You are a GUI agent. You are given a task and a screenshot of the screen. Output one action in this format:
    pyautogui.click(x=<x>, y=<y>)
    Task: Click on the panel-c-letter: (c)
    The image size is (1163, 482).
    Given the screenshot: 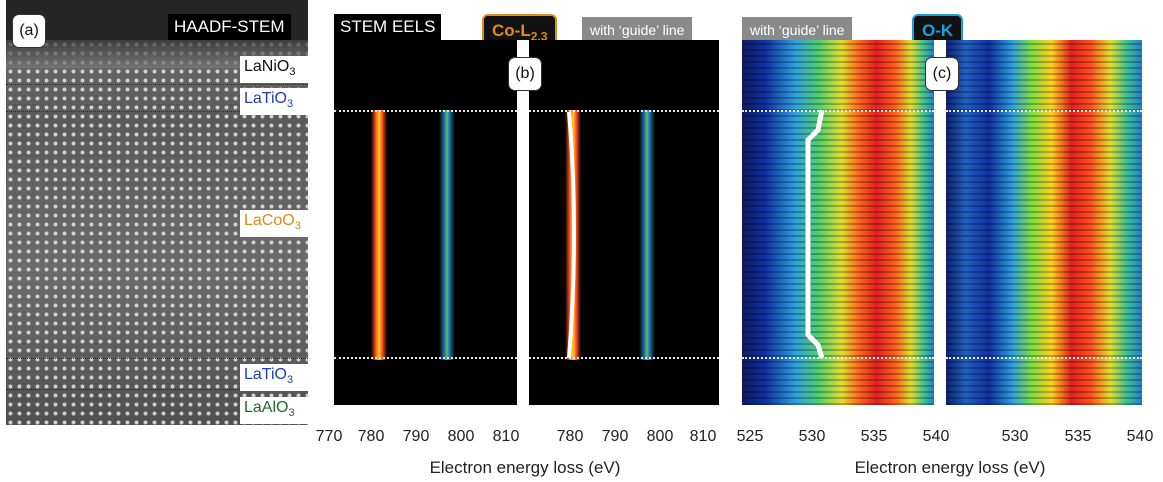 What is the action you would take?
    pyautogui.click(x=942, y=74)
    